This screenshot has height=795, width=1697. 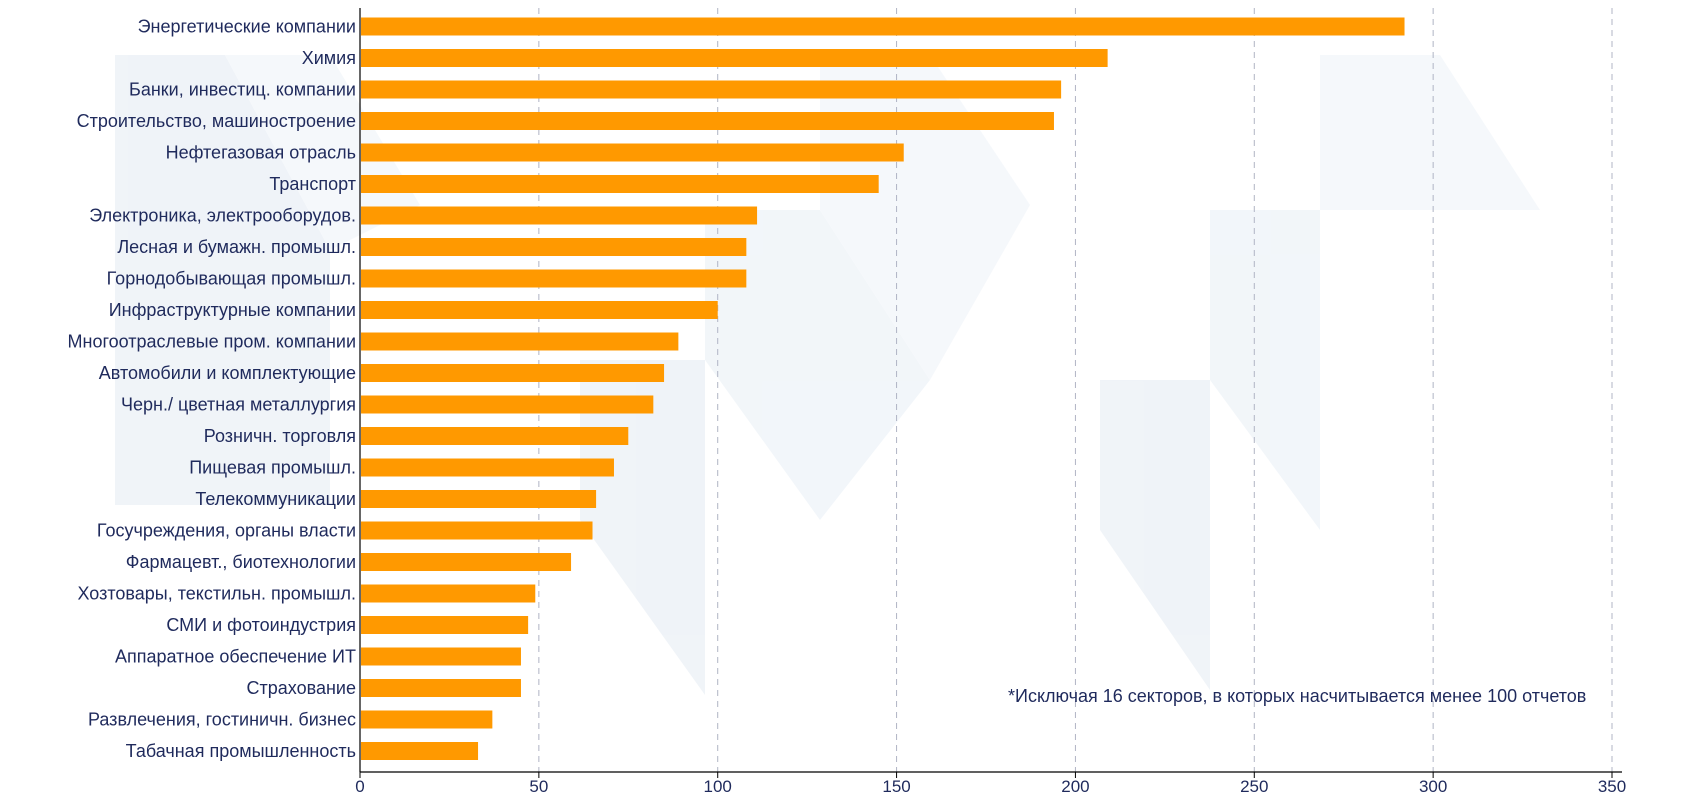 What do you see at coordinates (1612, 786) in the screenshot?
I see `x-tick-label-350: 350` at bounding box center [1612, 786].